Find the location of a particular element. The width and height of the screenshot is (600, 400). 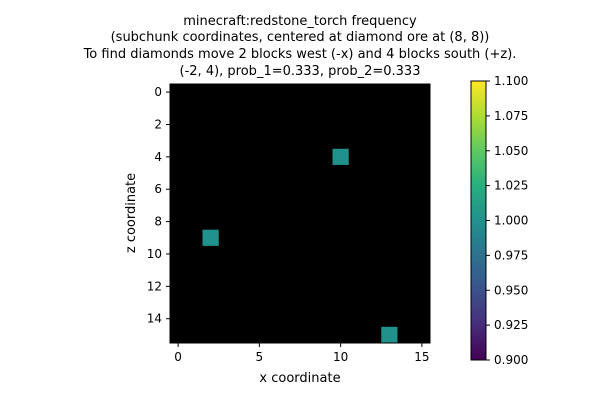

y-tick-label: 2 is located at coordinates (158, 124).